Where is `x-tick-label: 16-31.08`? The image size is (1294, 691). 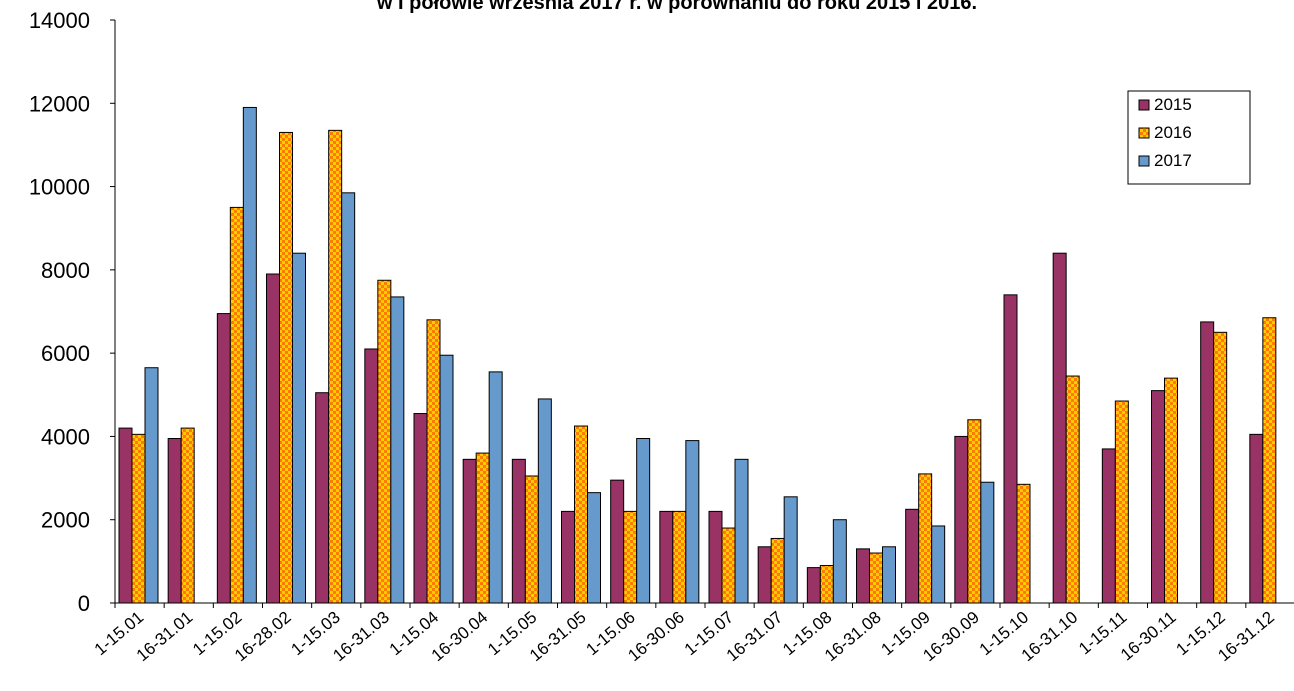
x-tick-label: 16-31.08 is located at coordinates (853, 637).